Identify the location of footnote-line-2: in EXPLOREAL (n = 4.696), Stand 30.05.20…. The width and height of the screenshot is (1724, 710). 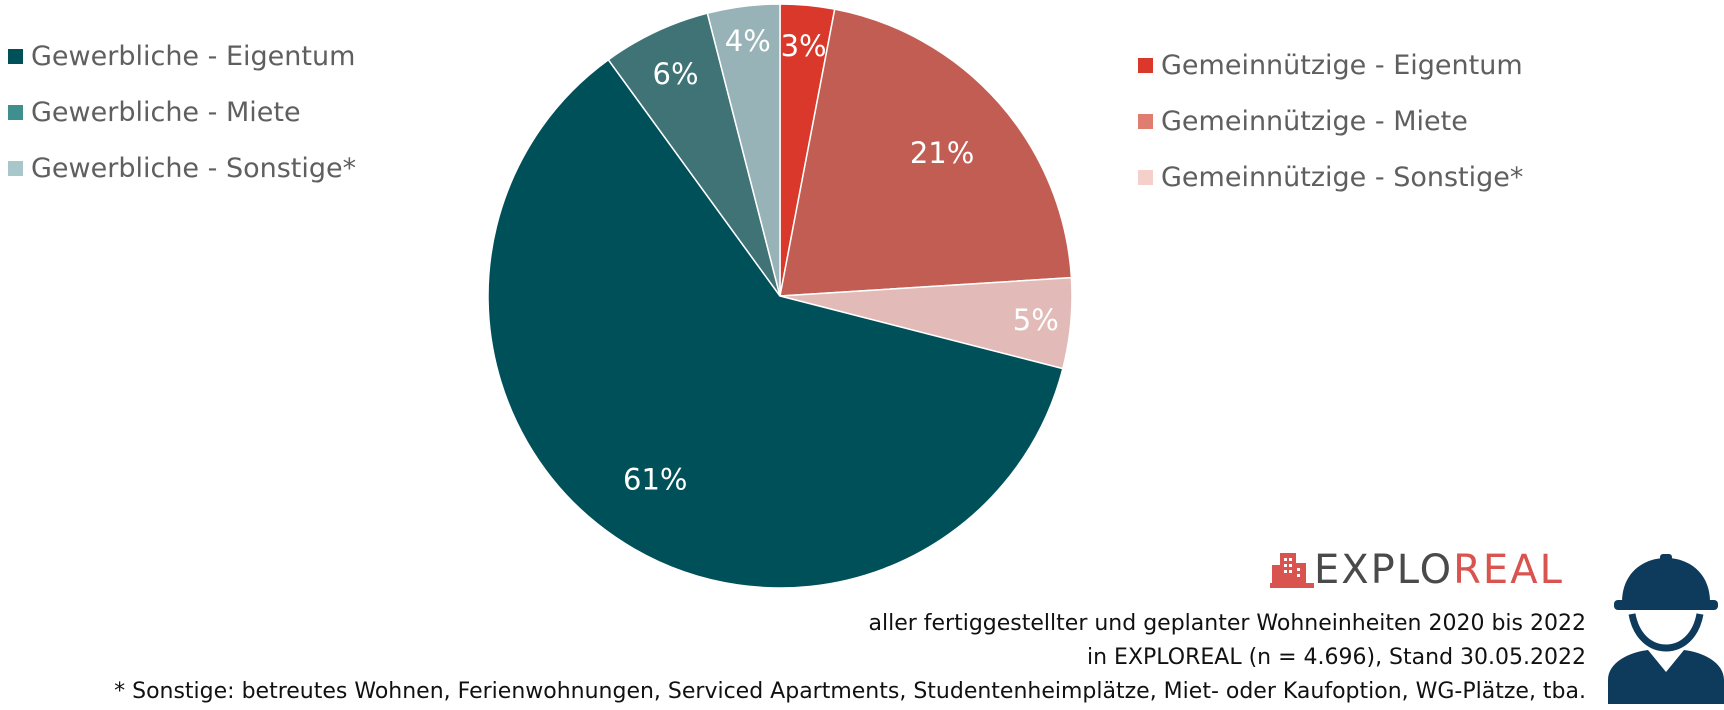
(1336, 657).